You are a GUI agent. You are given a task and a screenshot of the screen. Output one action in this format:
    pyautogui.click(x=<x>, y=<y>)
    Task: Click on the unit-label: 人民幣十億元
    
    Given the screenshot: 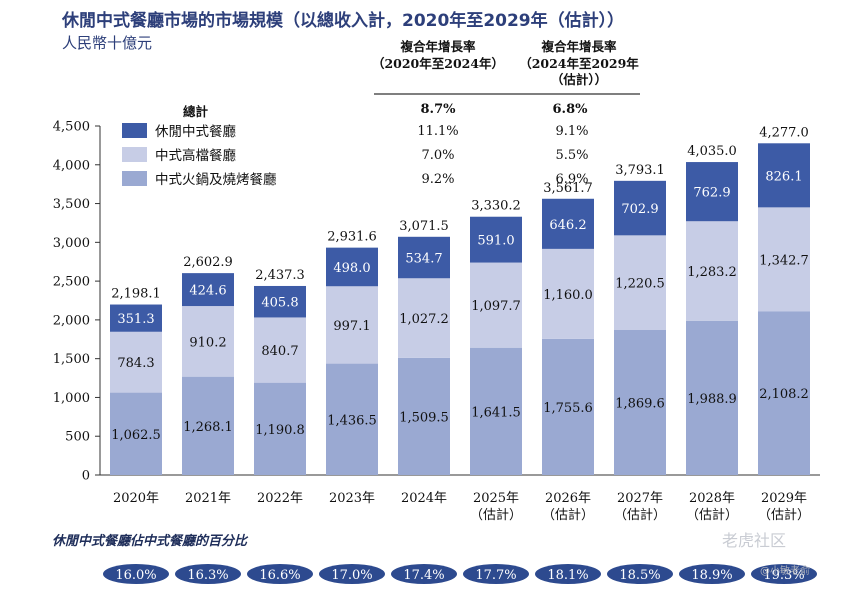 What is the action you would take?
    pyautogui.click(x=107, y=43)
    